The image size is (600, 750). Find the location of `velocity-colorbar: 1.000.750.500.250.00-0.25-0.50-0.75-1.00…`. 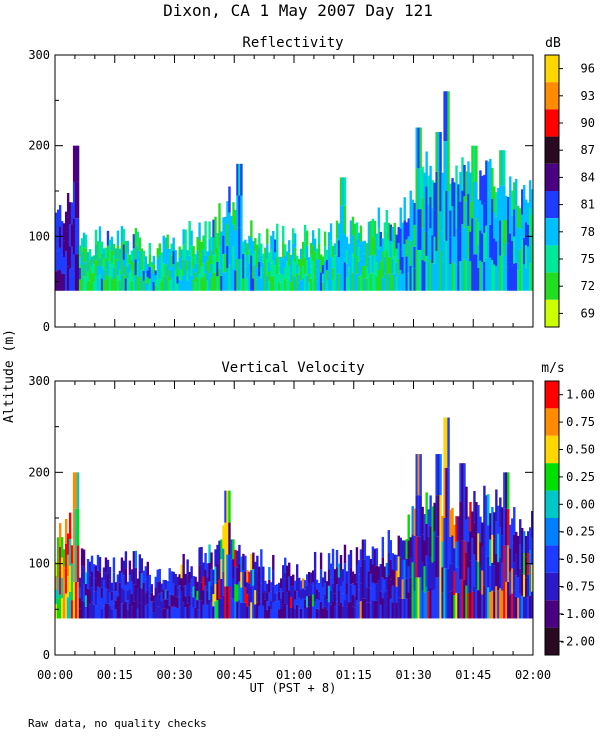

velocity-colorbar: 1.000.750.500.250.00-0.25-0.50-0.75-1.00… is located at coordinates (569, 518).